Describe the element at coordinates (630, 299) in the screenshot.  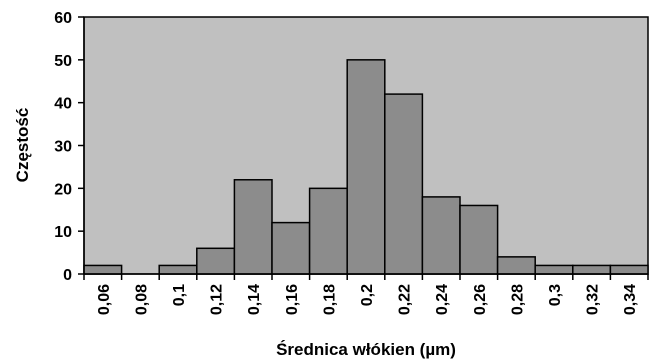
I see `x-tick-label: 0,34` at that location.